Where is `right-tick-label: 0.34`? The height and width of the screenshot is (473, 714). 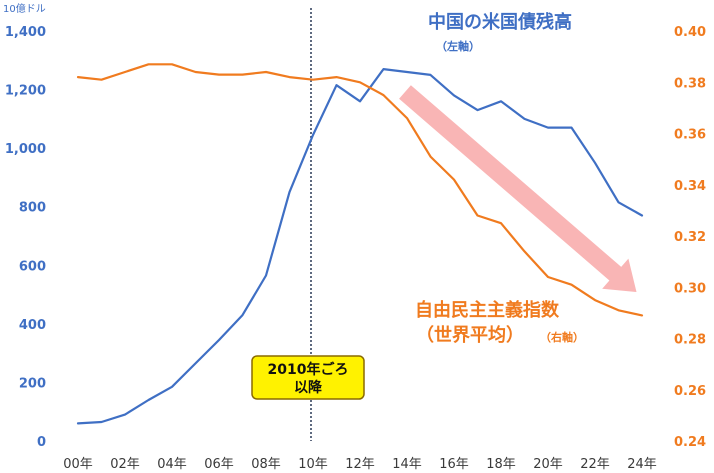
right-tick-label: 0.34 is located at coordinates (690, 186).